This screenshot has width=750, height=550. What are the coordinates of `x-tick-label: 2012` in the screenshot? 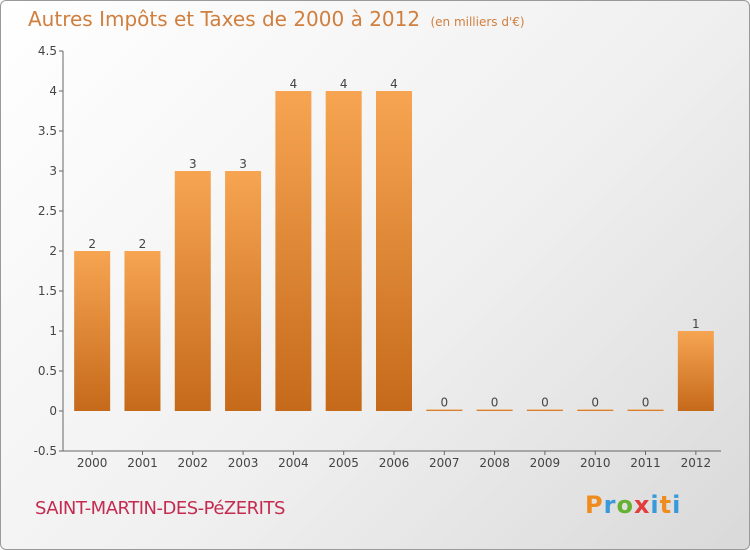 It's located at (696, 463).